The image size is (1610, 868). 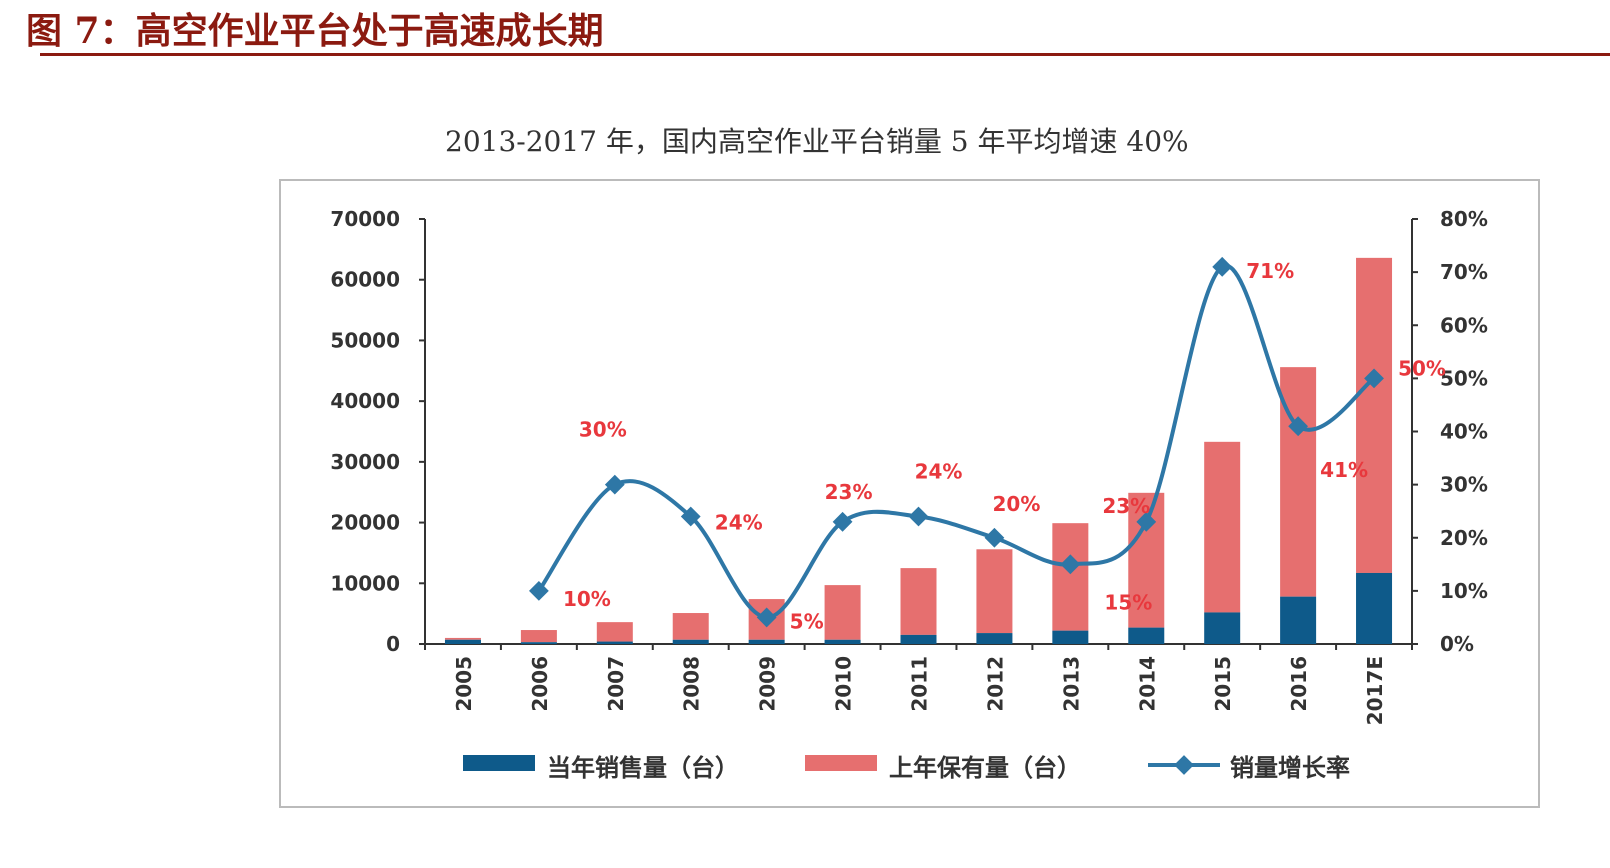 What do you see at coordinates (603, 430) in the screenshot?
I see `growth-data-label: 30%` at bounding box center [603, 430].